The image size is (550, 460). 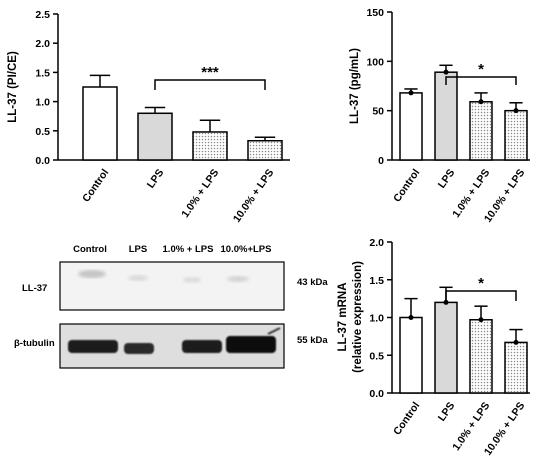 I want to click on y-tick-label: 100, so click(x=375, y=62).